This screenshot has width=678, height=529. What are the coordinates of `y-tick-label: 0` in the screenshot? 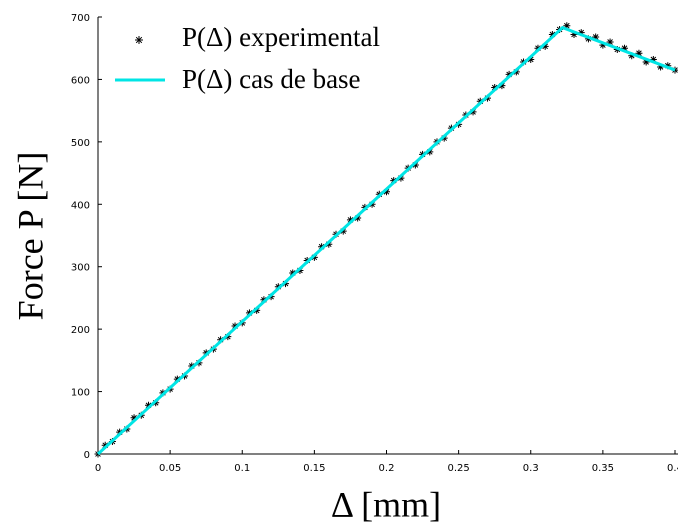 It's located at (87, 455).